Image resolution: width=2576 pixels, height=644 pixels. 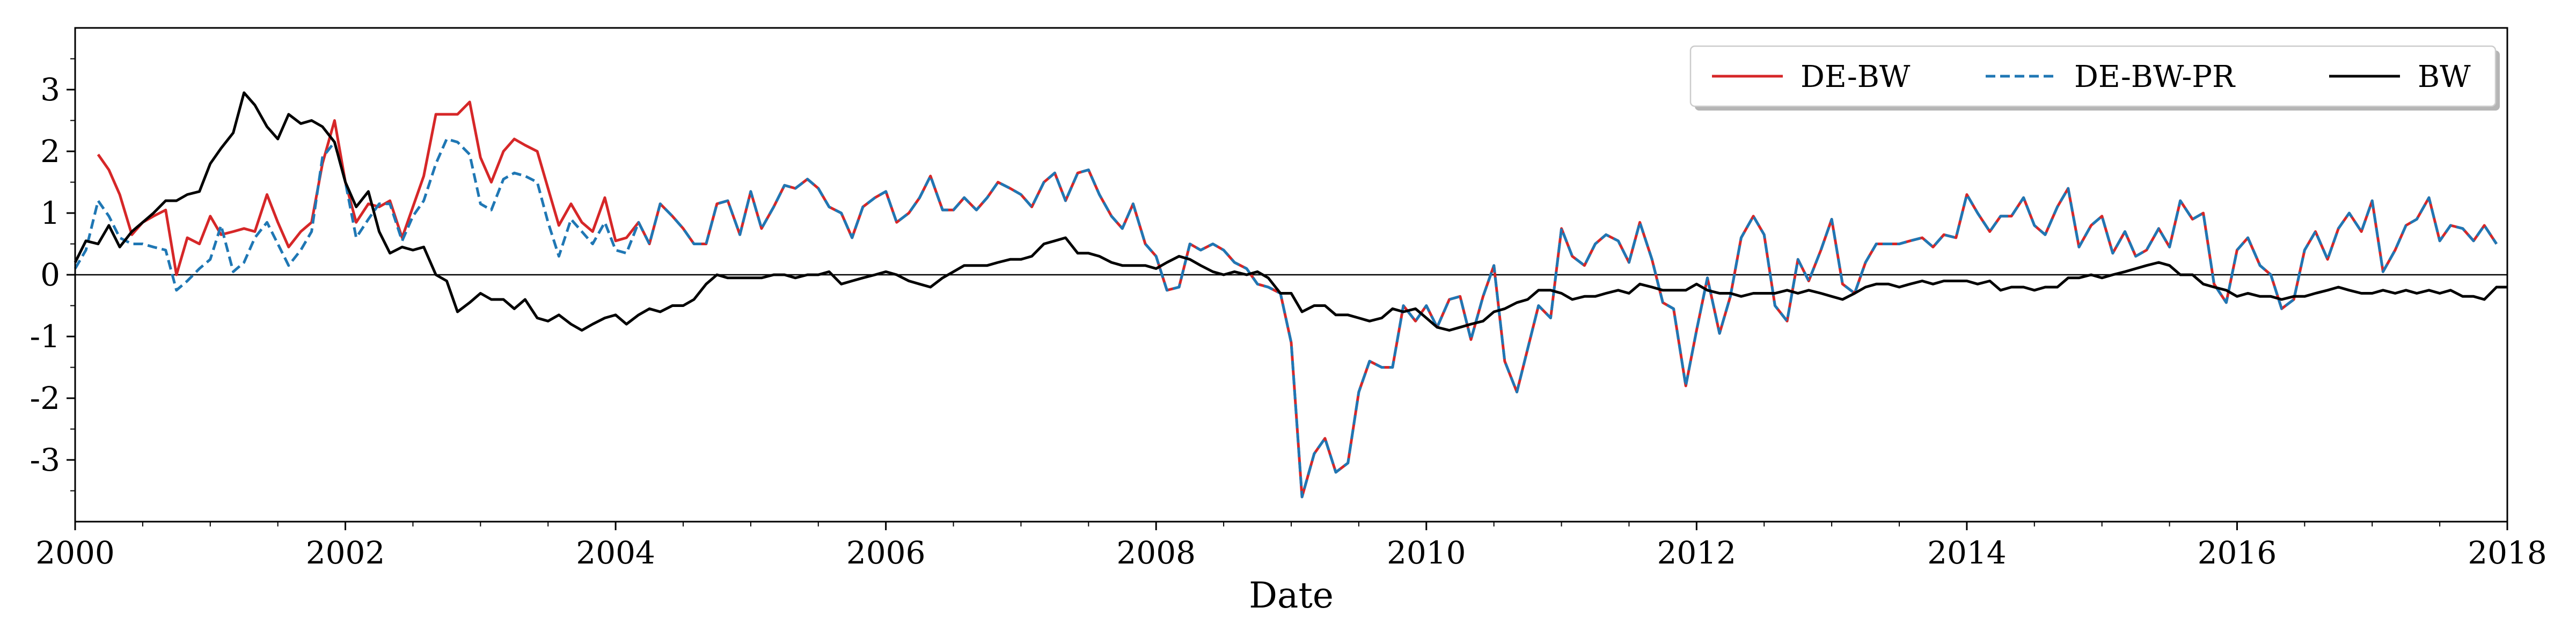 I want to click on x-axis-label: Date, so click(x=1291, y=595).